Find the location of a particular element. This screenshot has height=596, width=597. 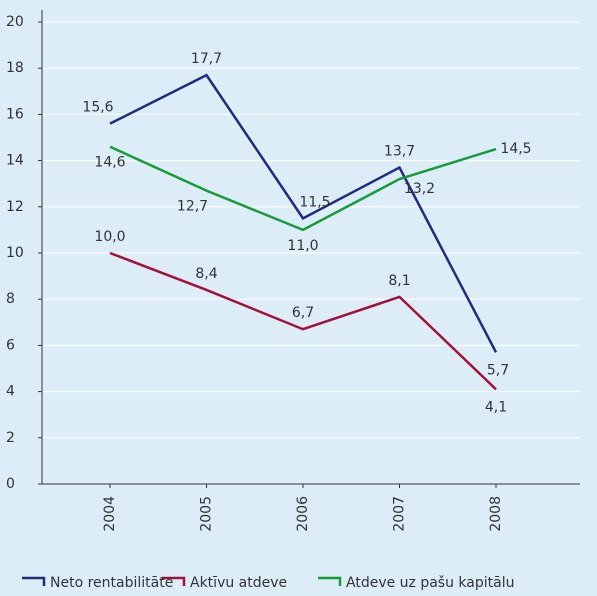

legend-label: Neto rentabilitāte is located at coordinates (111, 583).